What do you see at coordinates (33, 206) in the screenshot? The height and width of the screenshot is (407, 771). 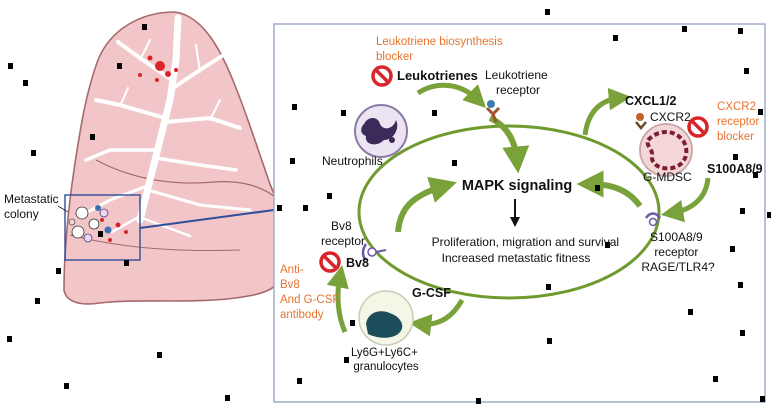 I see `metastatic-colony-label: Metastatic colony` at bounding box center [33, 206].